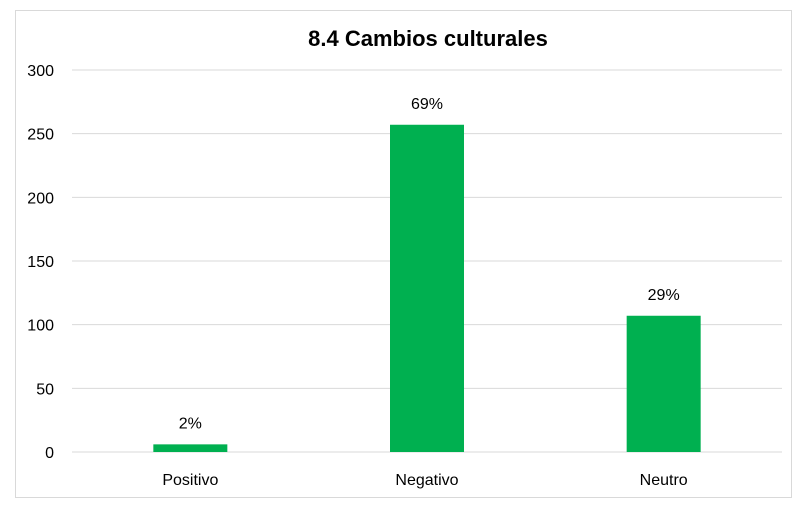 Image resolution: width=795 pixels, height=506 pixels. I want to click on y-tick-label: 250, so click(40, 135).